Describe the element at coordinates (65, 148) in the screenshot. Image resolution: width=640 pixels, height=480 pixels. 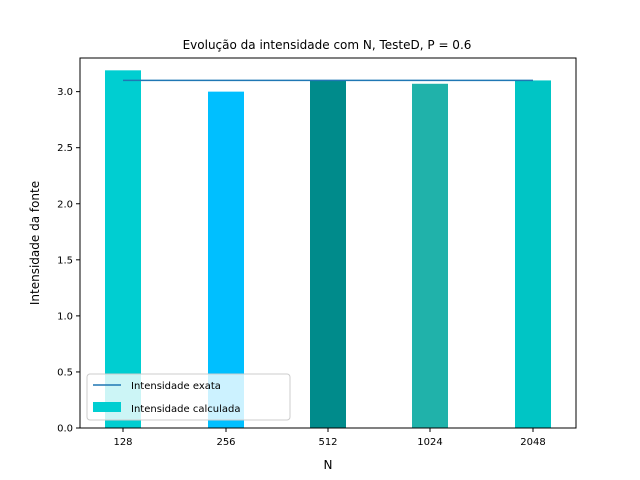
I see `y-tick-label: 2.5` at that location.